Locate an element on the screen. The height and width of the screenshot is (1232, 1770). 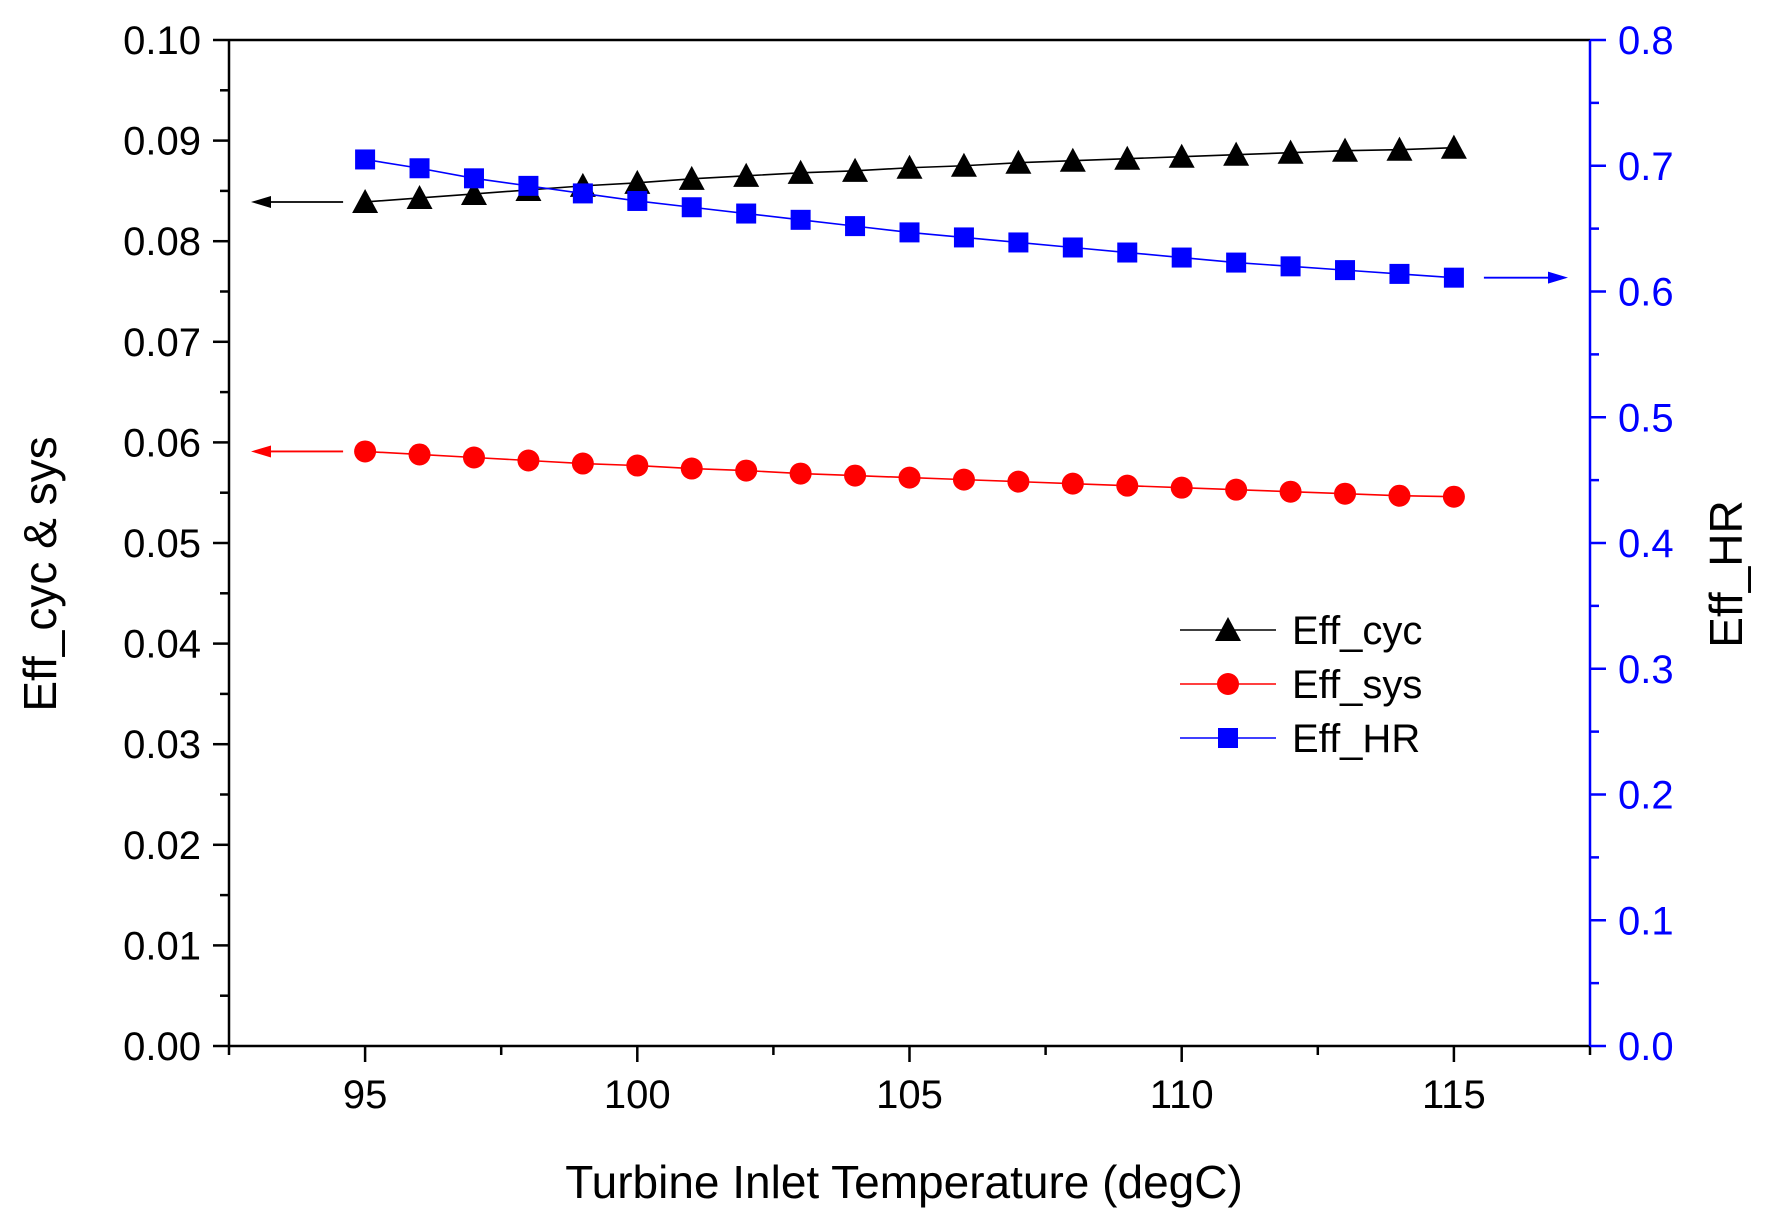
arrow-Eff_HR is located at coordinates (1525, 277).